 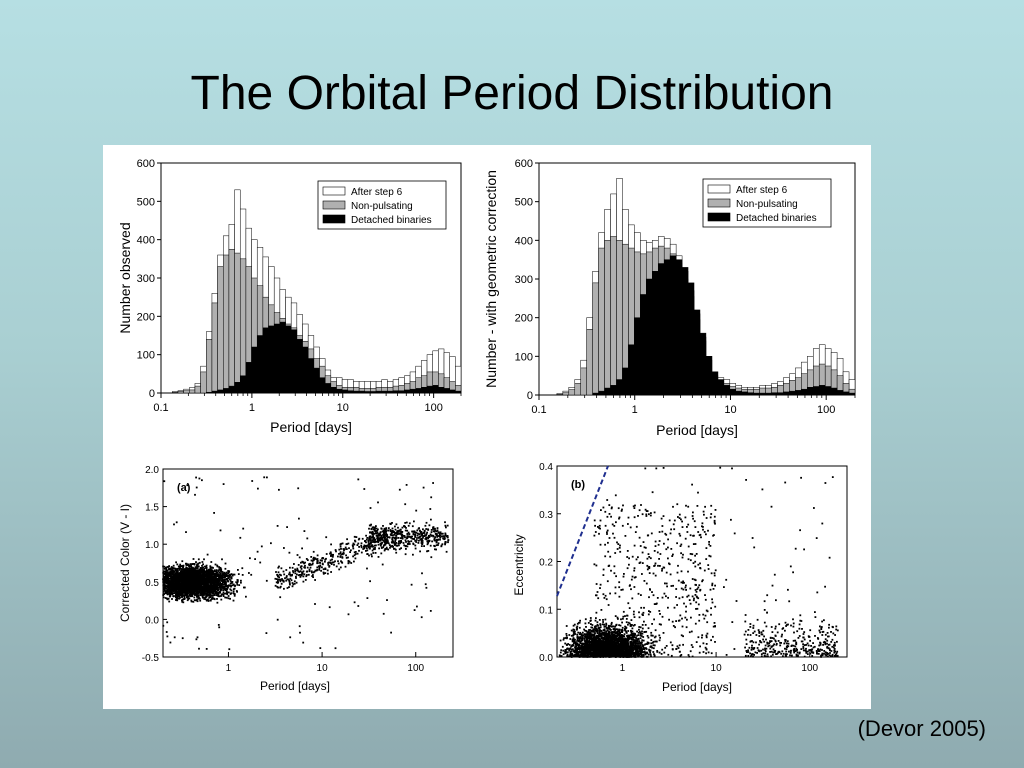 What do you see at coordinates (334, 191) in the screenshot?
I see `legend-swatch` at bounding box center [334, 191].